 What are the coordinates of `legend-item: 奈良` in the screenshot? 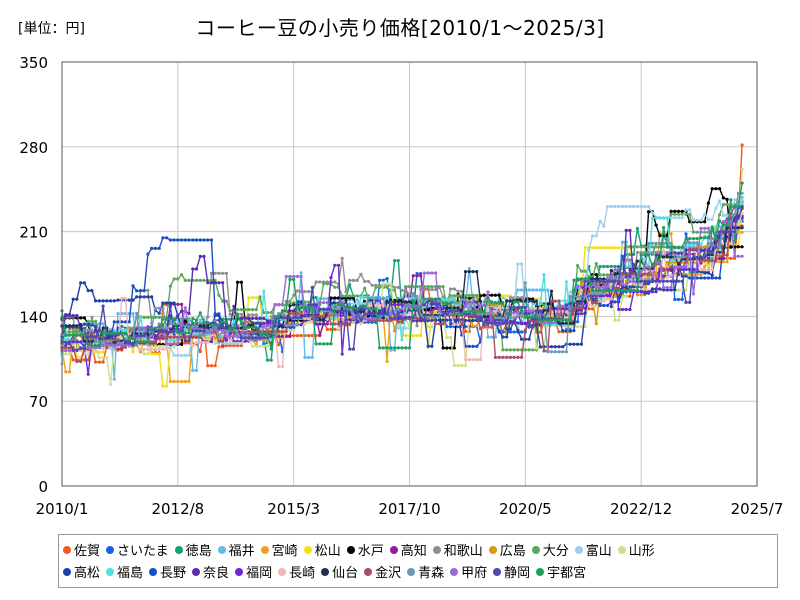 It's located at (210, 571).